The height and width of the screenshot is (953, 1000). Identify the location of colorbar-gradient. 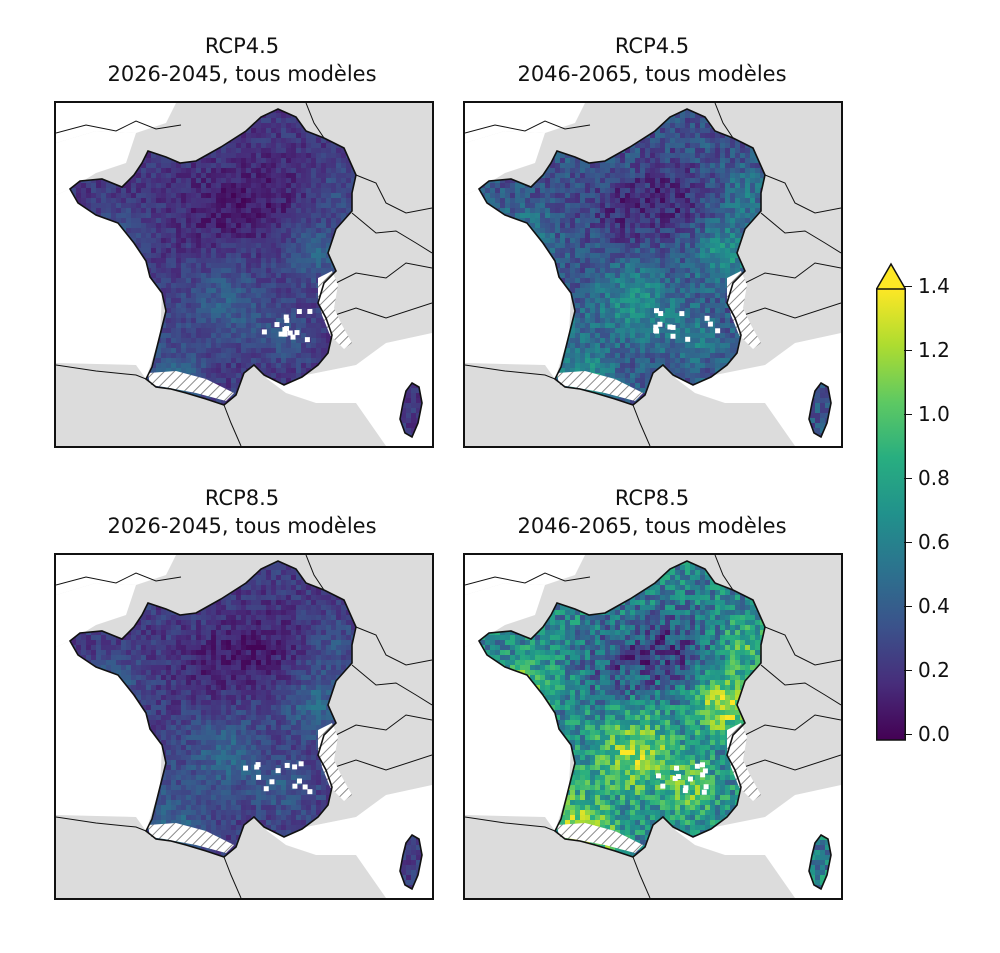
(891, 514).